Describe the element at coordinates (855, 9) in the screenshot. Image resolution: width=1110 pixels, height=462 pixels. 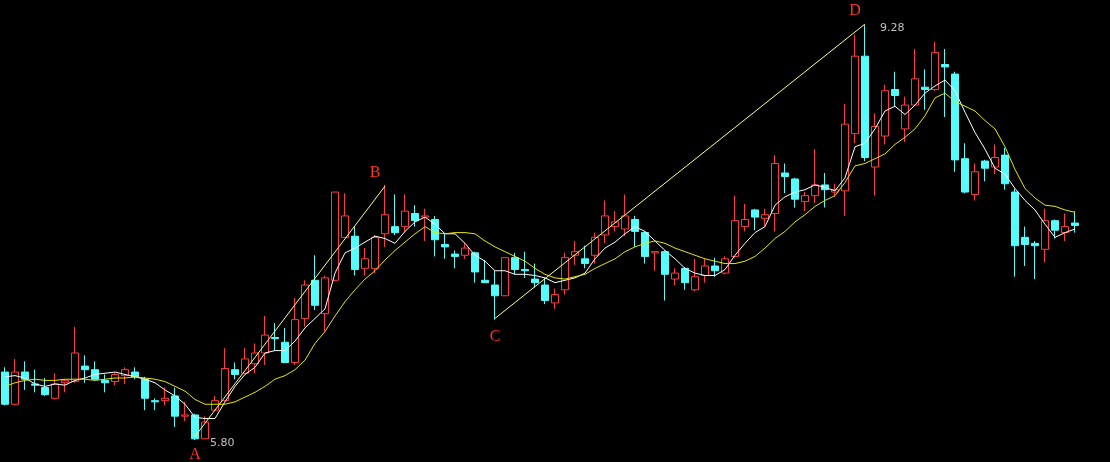
I see `text: D` at that location.